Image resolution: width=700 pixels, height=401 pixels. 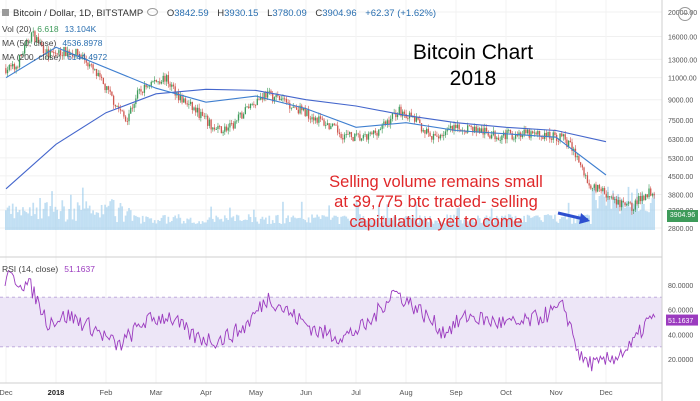 What do you see at coordinates (682, 320) in the screenshot?
I see `rsi-last-tag` at bounding box center [682, 320].